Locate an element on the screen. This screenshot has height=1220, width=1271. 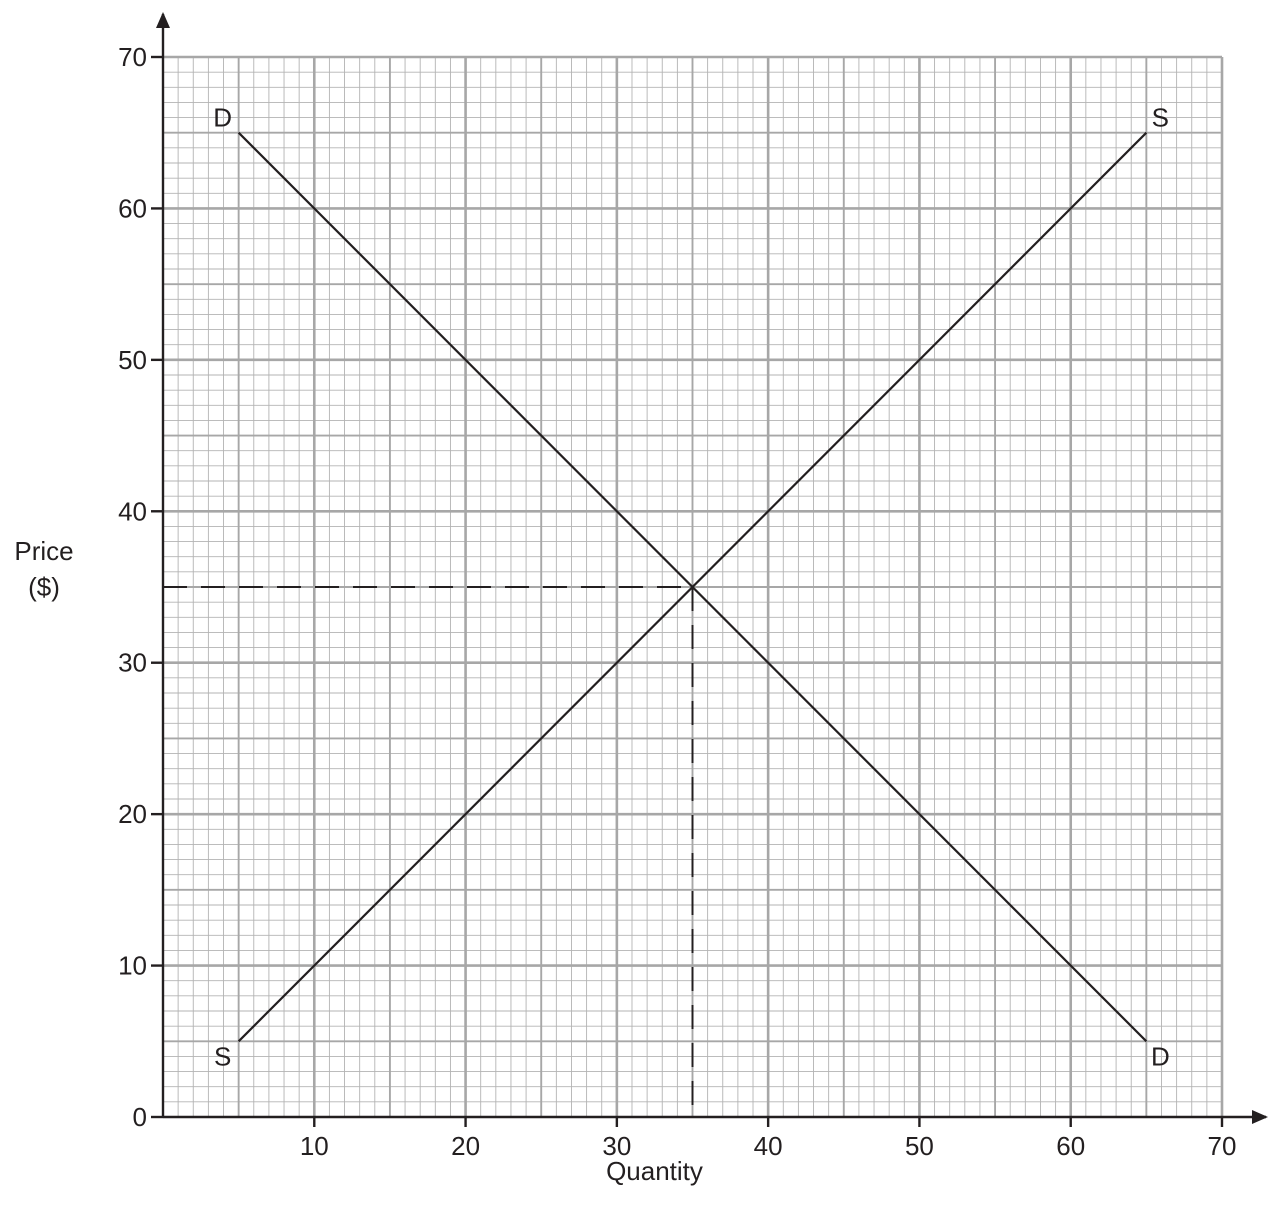
x-tick-label: 30 is located at coordinates (616, 1146).